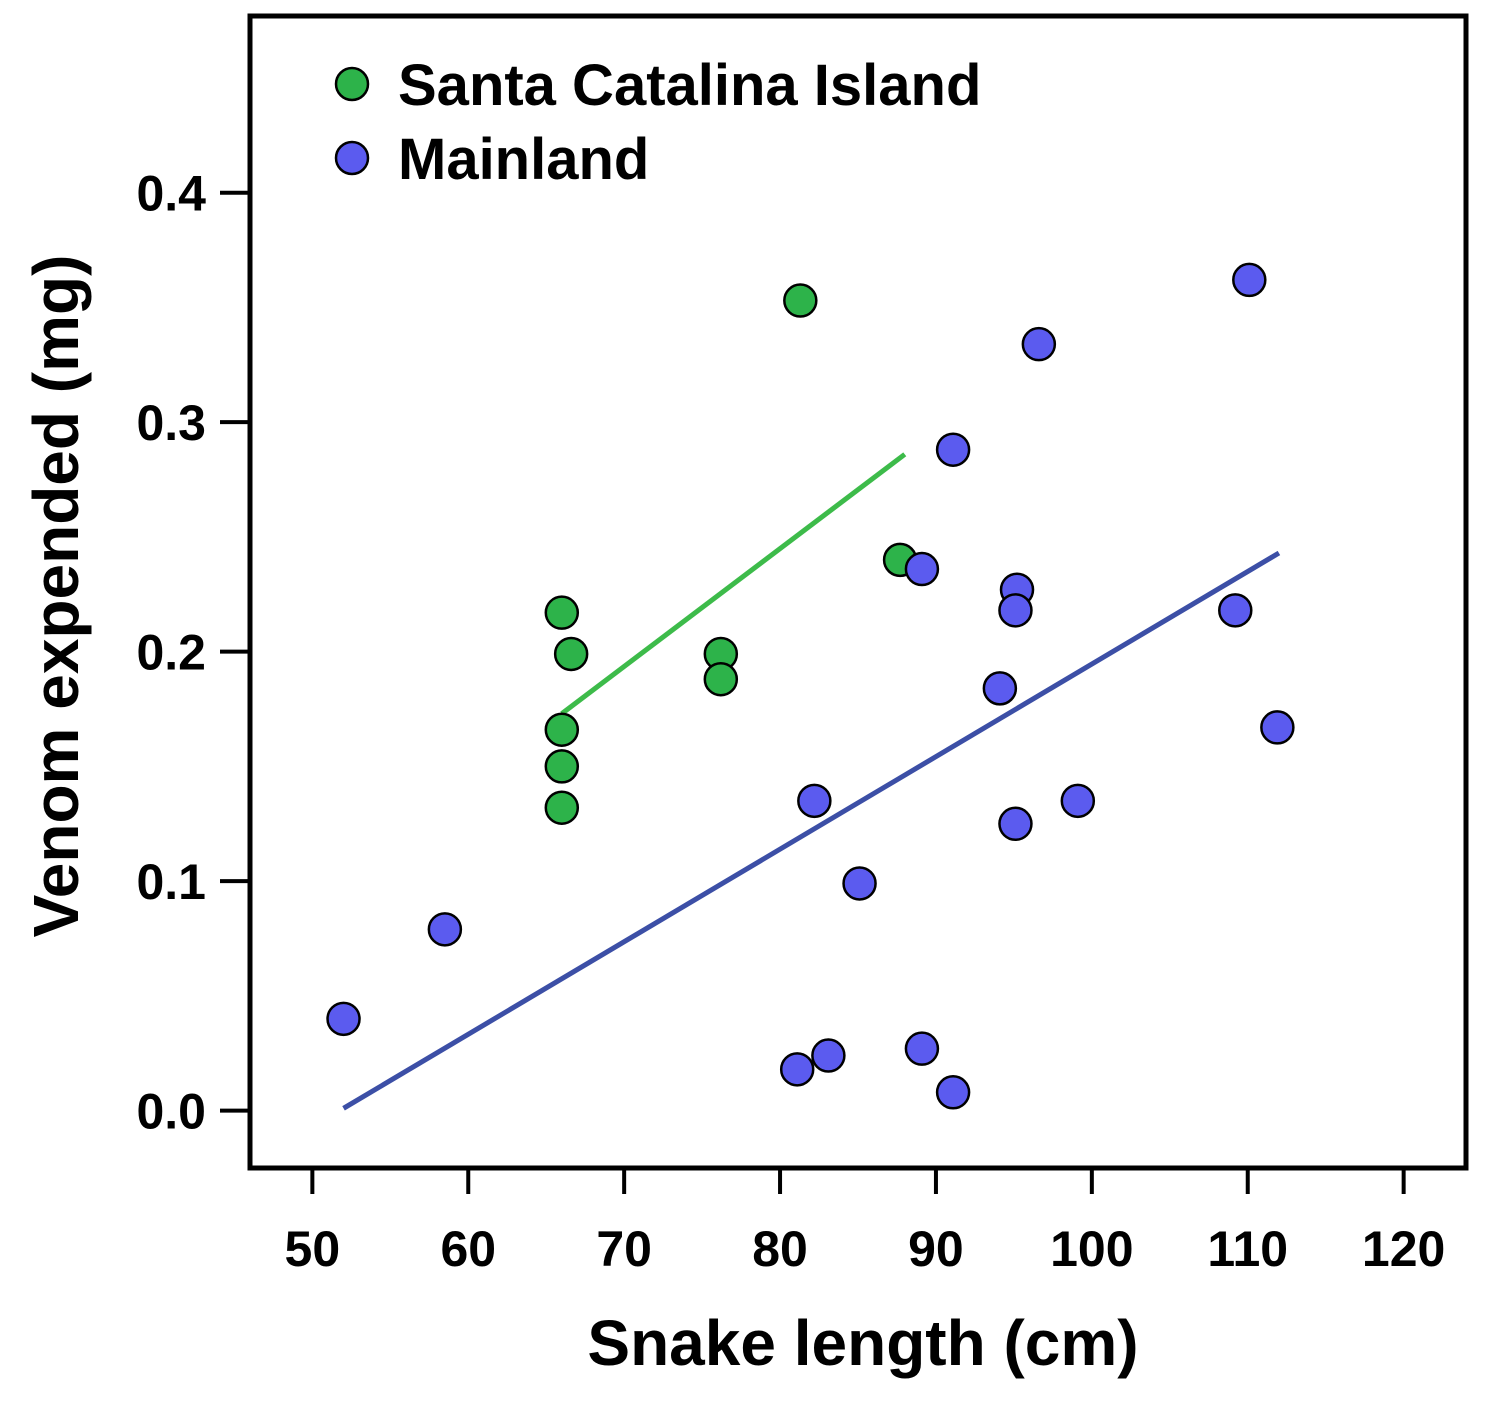  Describe the element at coordinates (523, 159) in the screenshot. I see `legend-label: Mainland` at that location.